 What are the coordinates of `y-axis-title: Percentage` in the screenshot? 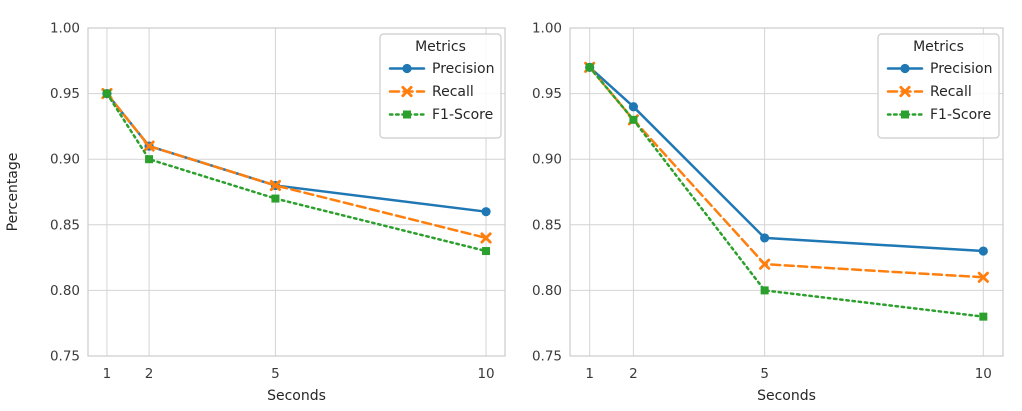 It's located at (13, 192).